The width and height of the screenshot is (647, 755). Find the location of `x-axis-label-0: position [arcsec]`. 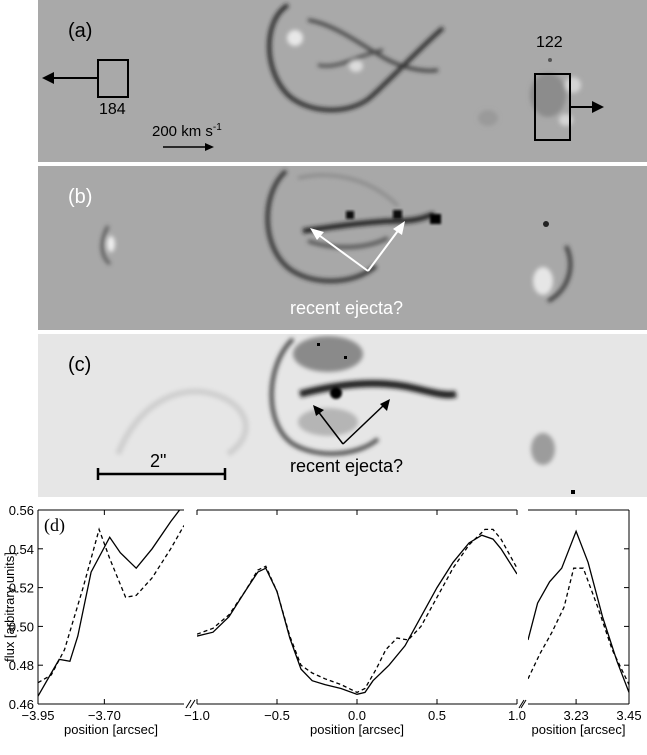

x-axis-label-0: position [arcsec] is located at coordinates (111, 729).